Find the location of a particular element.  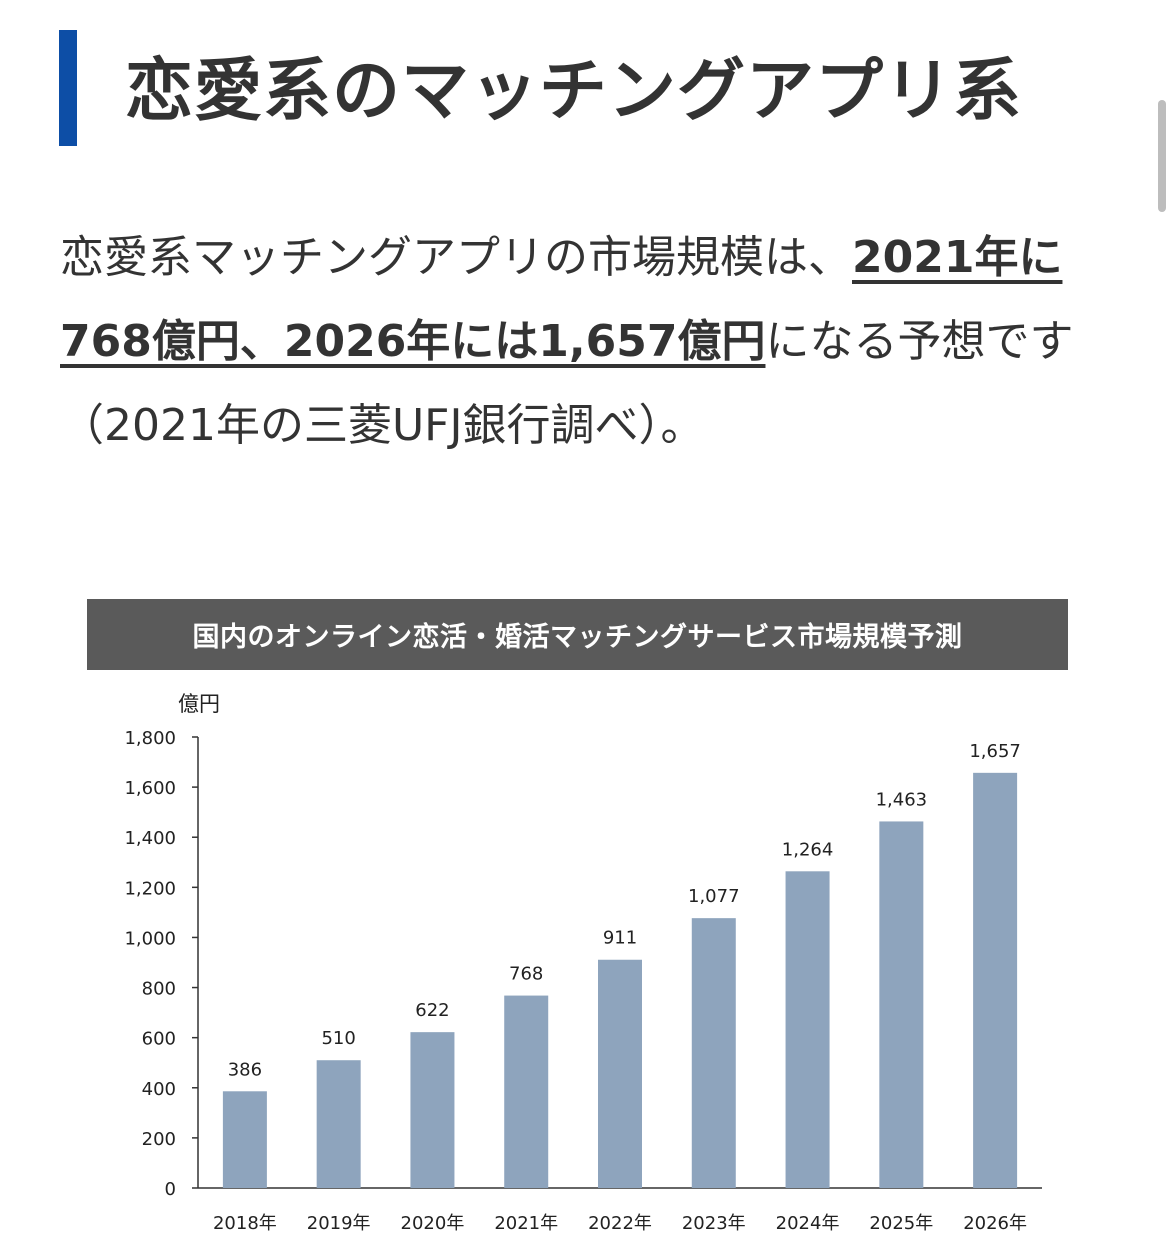

x-tick-label: 2024年 is located at coordinates (808, 1223).